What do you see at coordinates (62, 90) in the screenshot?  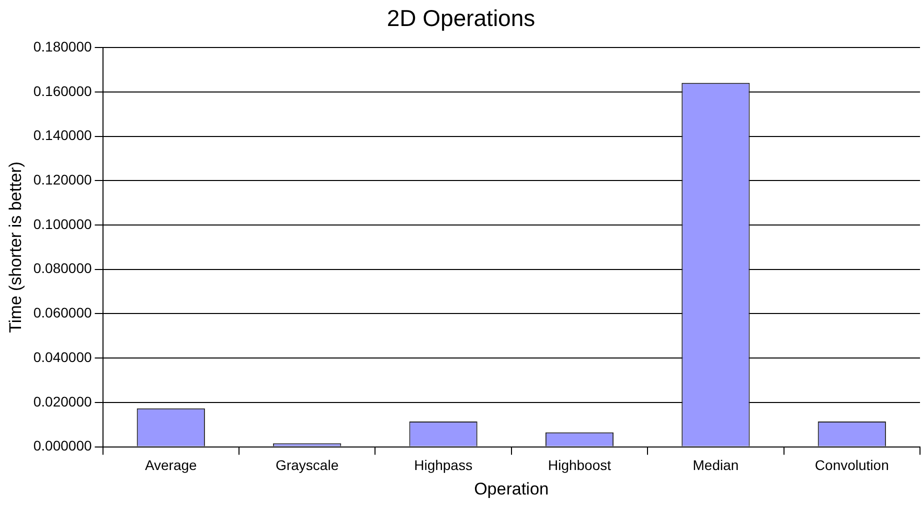 I see `y-tick-label: 0.160000` at bounding box center [62, 90].